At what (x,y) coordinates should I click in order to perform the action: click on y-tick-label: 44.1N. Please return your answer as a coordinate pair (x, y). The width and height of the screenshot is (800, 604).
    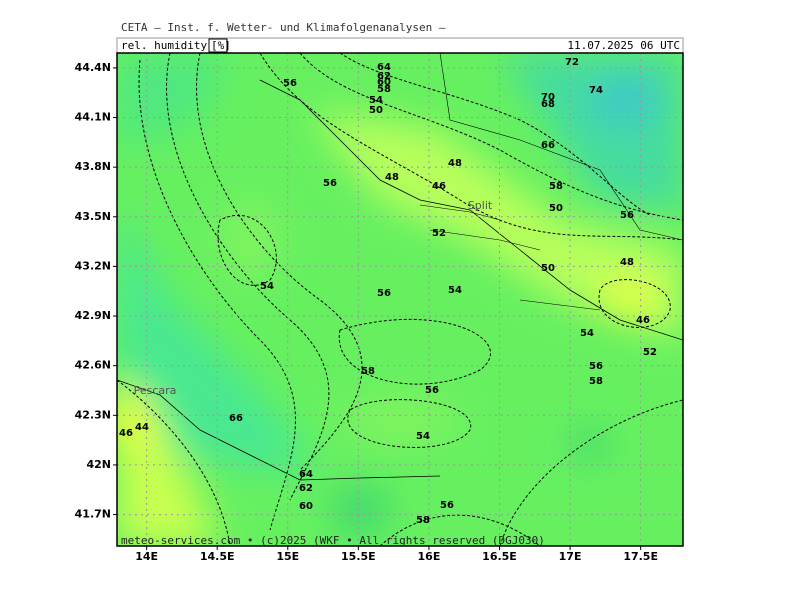
    Looking at the image, I should click on (93, 117).